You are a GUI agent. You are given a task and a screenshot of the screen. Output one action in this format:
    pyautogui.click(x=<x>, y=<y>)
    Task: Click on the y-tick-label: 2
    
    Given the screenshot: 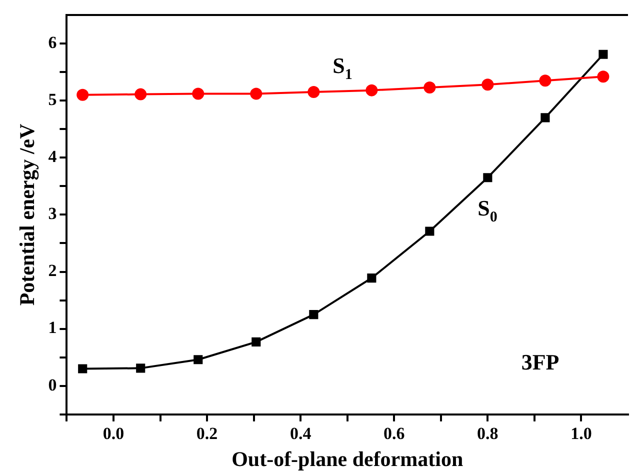 What is the action you would take?
    pyautogui.click(x=52, y=270)
    